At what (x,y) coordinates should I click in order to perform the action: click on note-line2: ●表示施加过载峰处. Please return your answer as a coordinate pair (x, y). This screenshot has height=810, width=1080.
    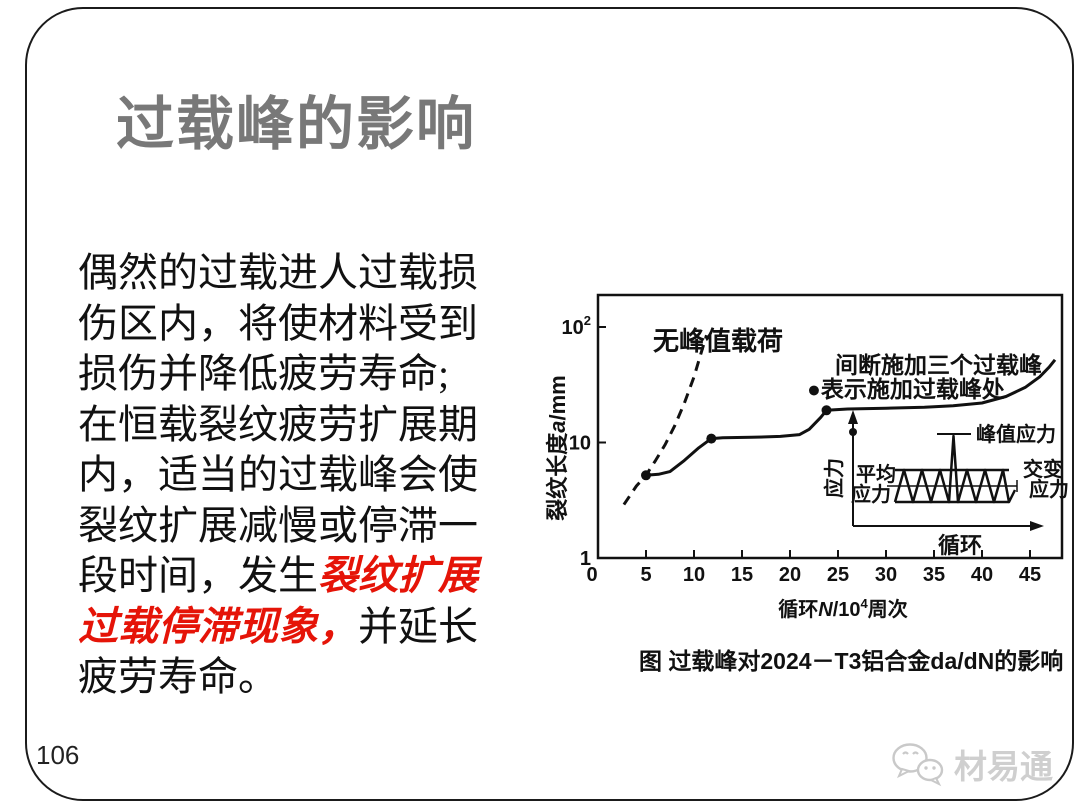
    Looking at the image, I should click on (906, 389).